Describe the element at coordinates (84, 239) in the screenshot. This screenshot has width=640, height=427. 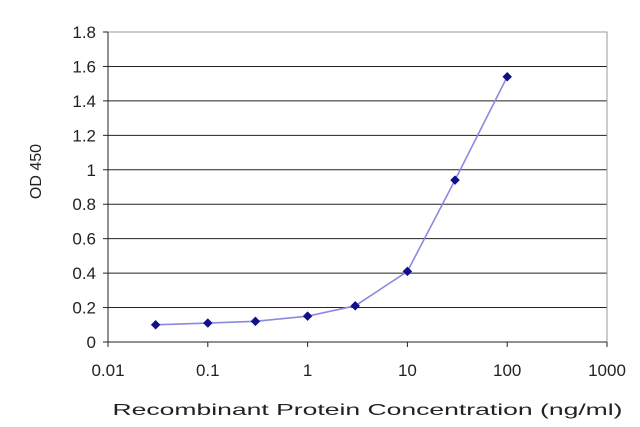
I see `y-tick-label: 0.6` at that location.